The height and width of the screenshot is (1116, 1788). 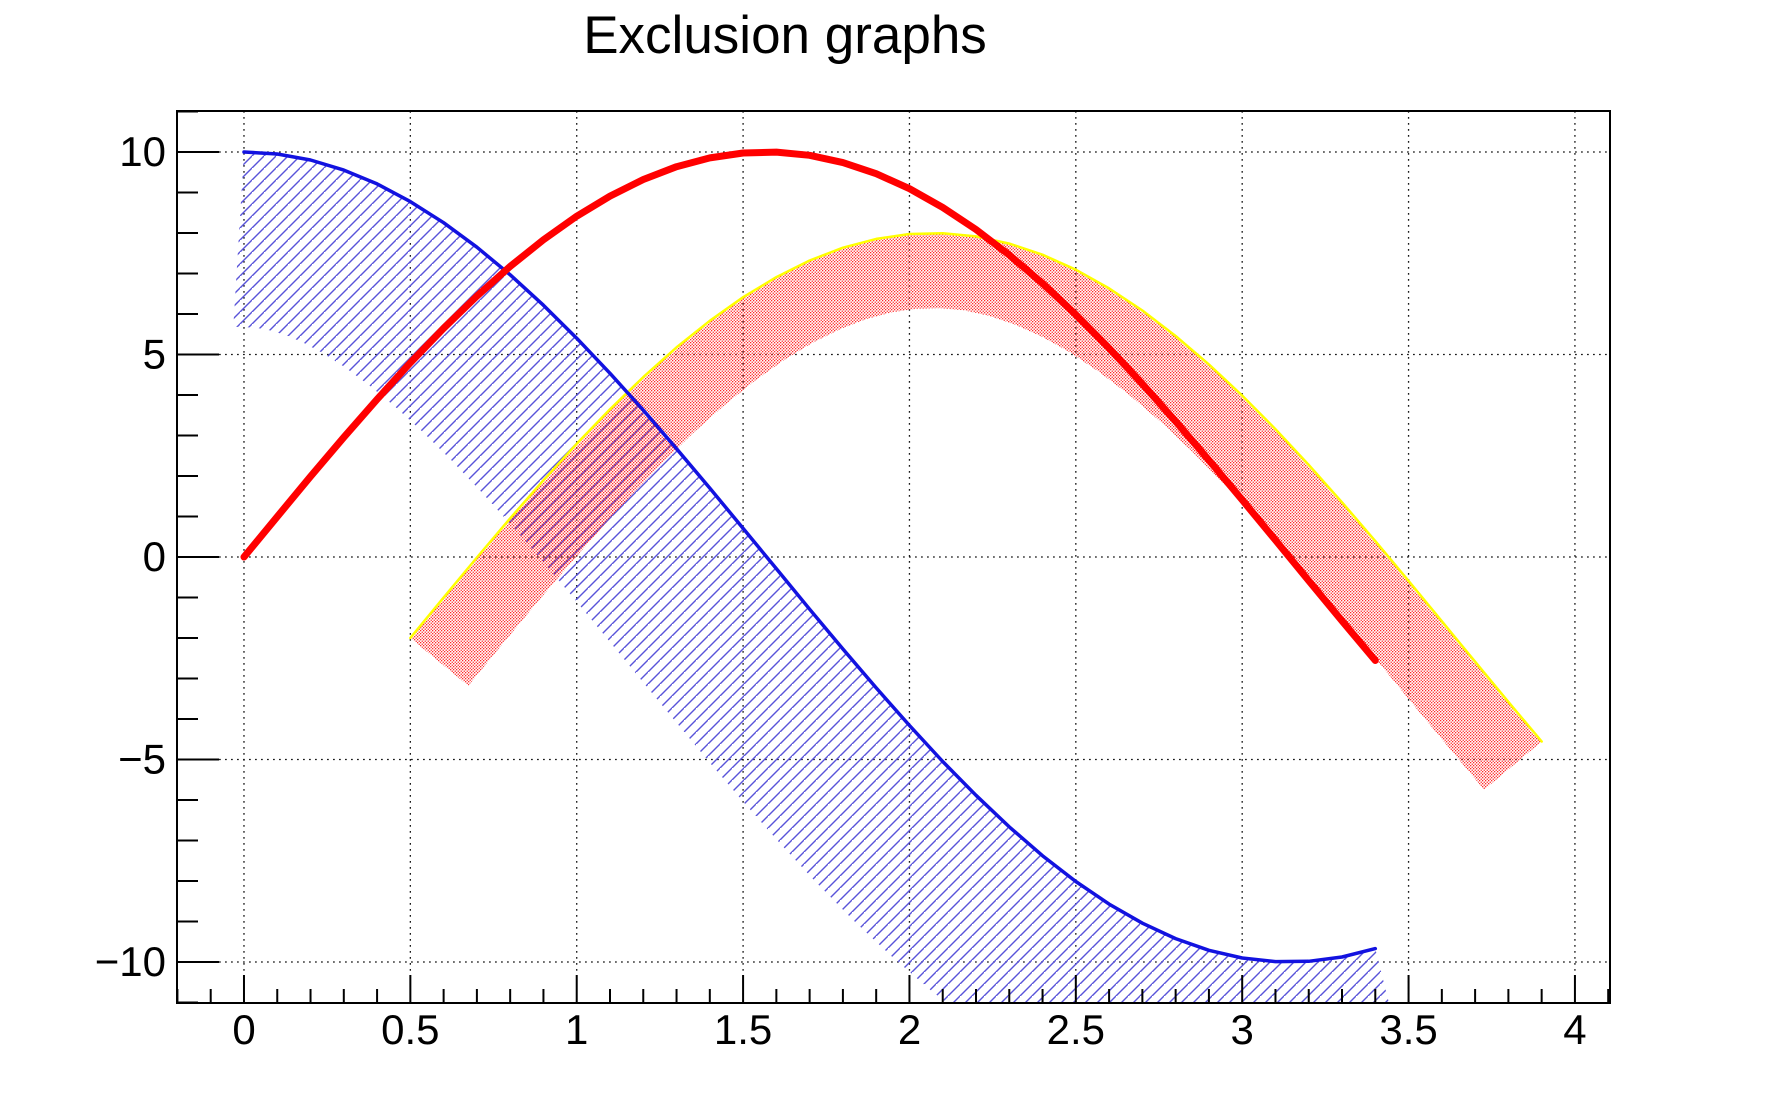 I want to click on chart-title: Exclusion graphs, so click(x=785, y=35).